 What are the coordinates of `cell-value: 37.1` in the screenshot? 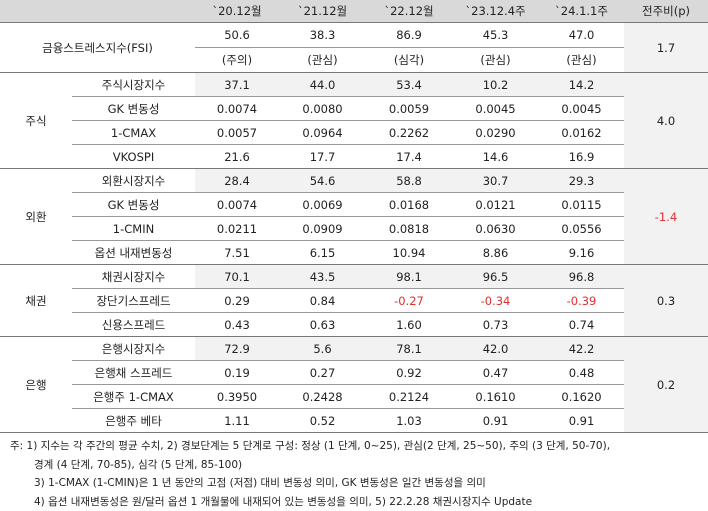 It's located at (237, 85).